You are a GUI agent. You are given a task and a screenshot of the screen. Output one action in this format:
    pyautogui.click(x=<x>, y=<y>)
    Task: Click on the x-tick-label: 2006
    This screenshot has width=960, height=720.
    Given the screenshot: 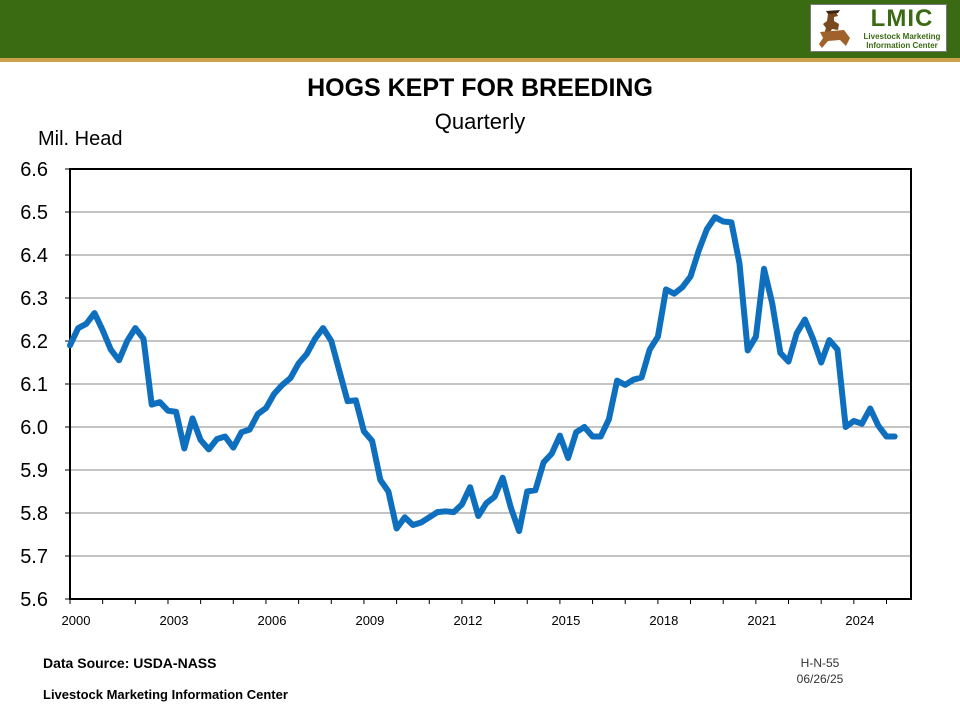 What is the action you would take?
    pyautogui.click(x=272, y=620)
    